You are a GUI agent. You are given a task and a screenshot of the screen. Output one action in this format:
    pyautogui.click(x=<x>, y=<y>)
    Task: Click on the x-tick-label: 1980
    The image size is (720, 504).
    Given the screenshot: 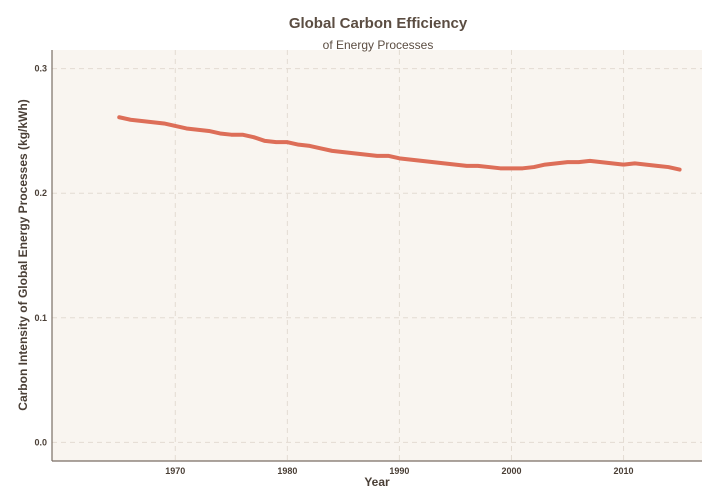 What is the action you would take?
    pyautogui.click(x=287, y=471)
    